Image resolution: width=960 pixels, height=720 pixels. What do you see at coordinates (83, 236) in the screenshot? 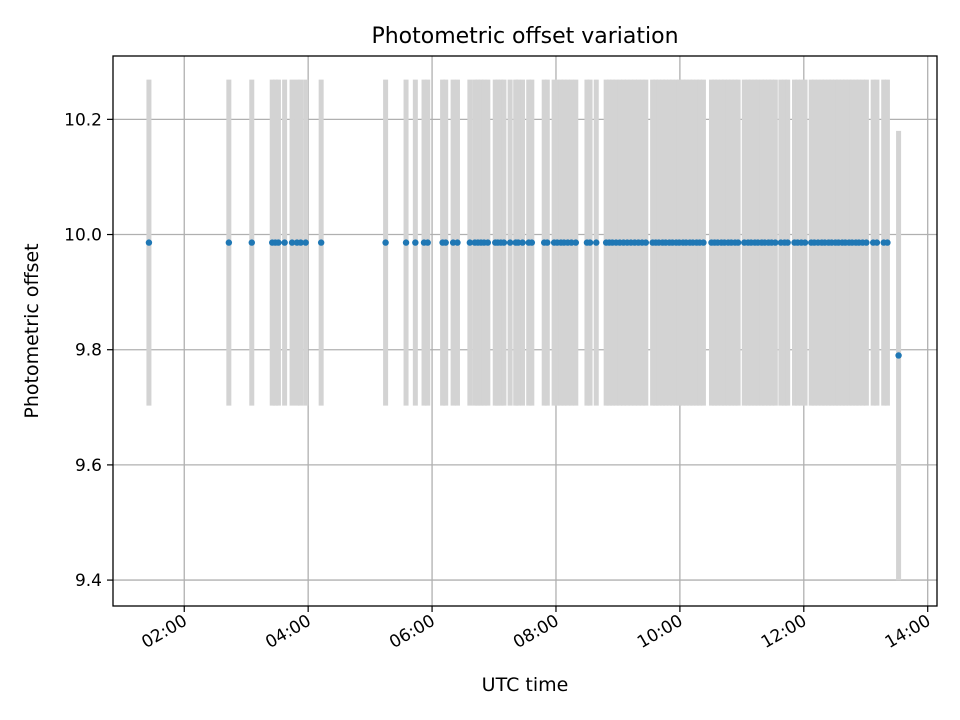
I see `y-tick-label: 10.0` at bounding box center [83, 236].